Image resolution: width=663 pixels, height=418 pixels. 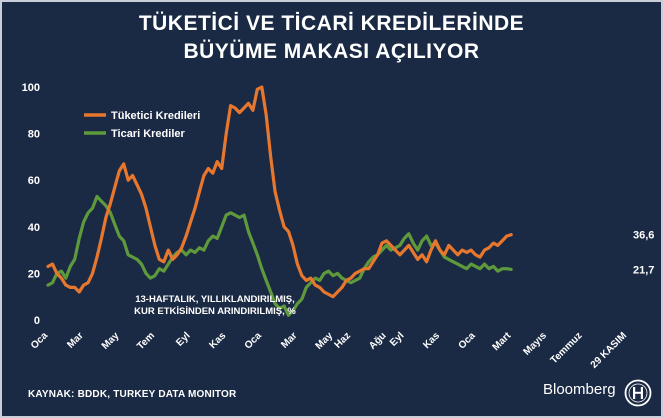 What do you see at coordinates (146, 341) in the screenshot?
I see `x-tick-label: Tem` at bounding box center [146, 341].